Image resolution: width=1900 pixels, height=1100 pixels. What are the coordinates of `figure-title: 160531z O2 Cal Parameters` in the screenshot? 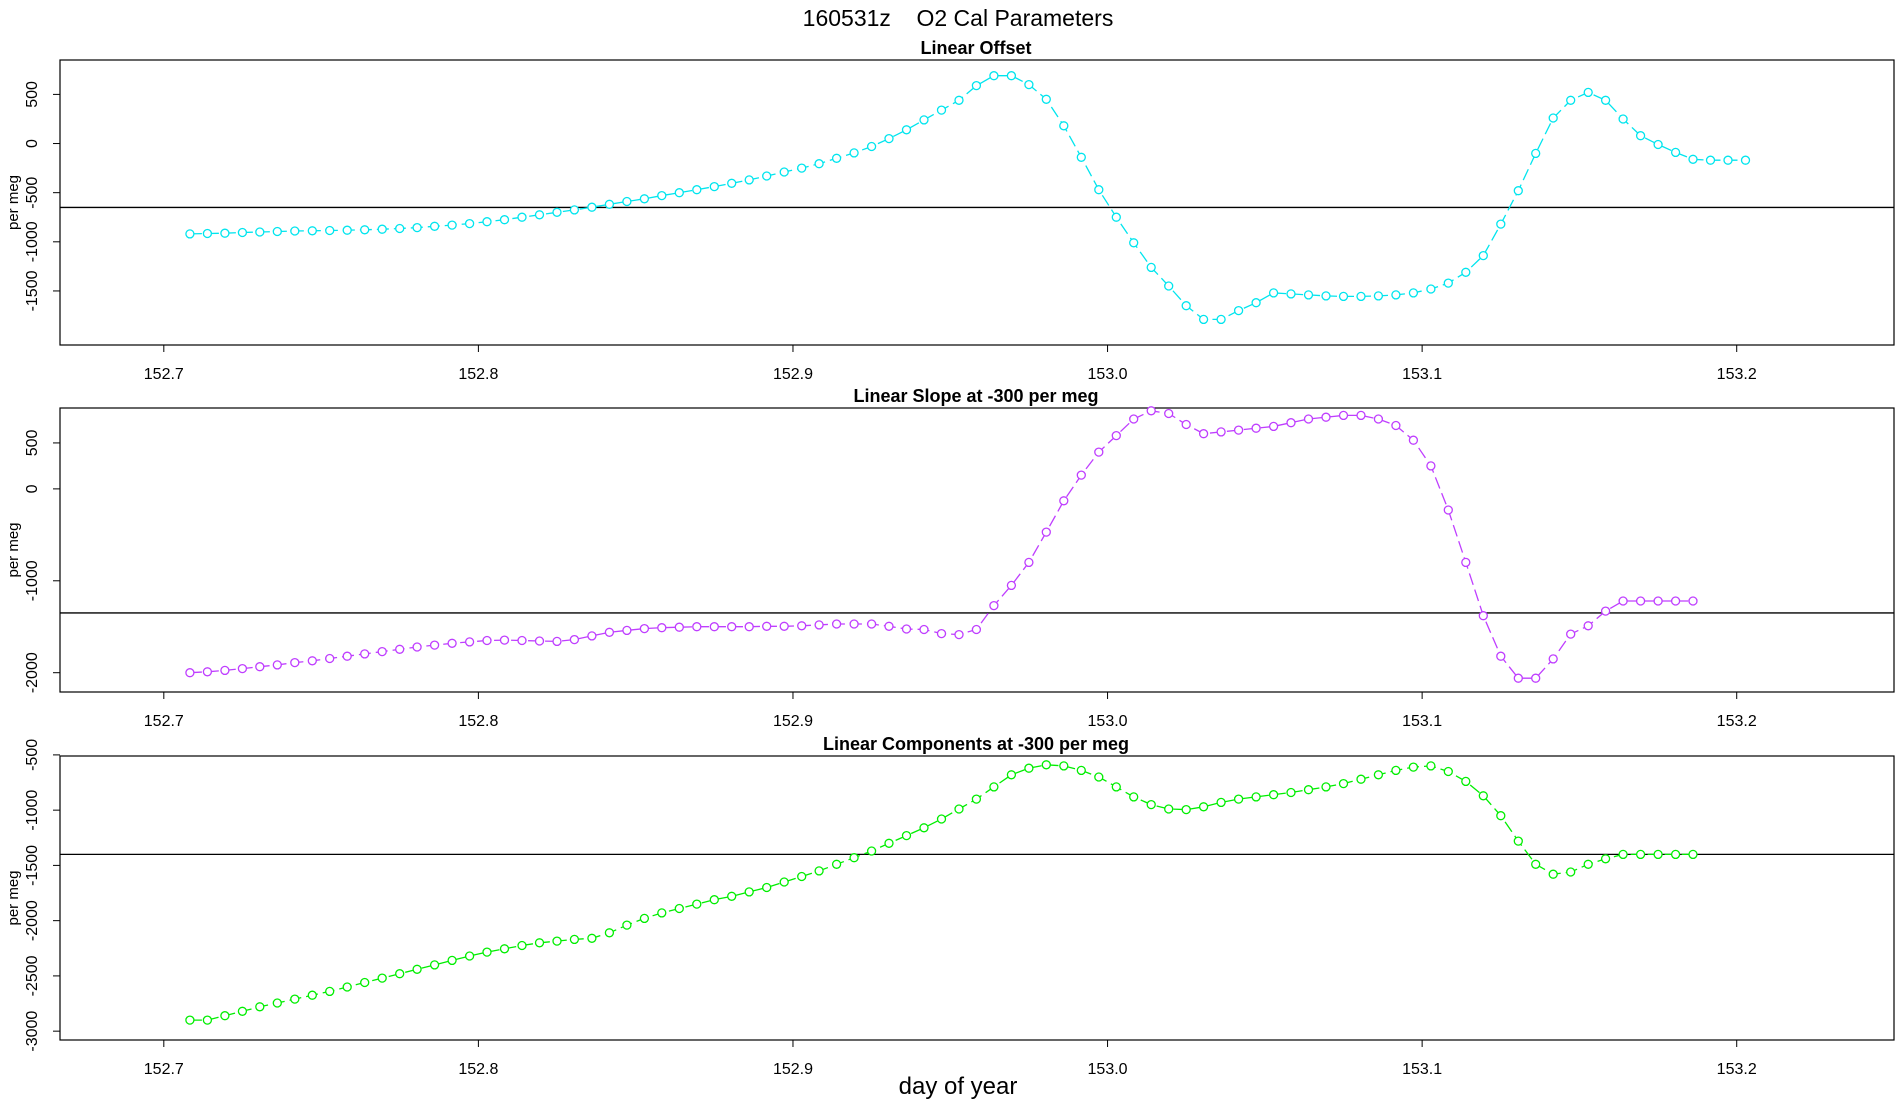 It's located at (958, 18).